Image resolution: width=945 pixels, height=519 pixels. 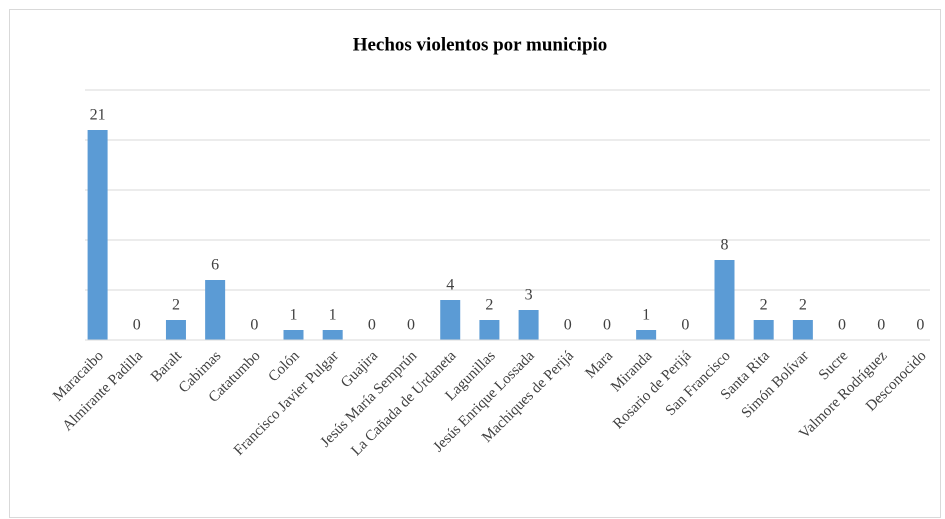 What do you see at coordinates (480, 44) in the screenshot?
I see `chart-title: Hechos violentos por municipio` at bounding box center [480, 44].